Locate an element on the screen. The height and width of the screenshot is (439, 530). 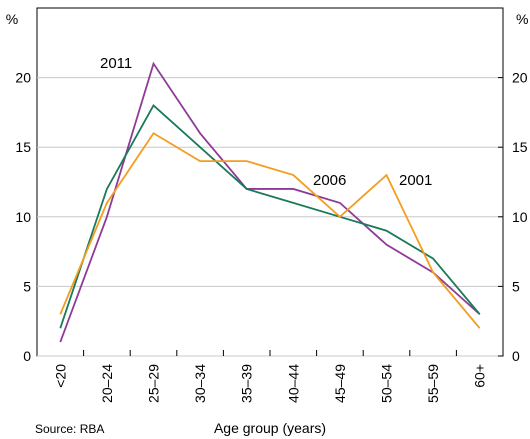
x-tick-label: 20–24 is located at coordinates (107, 383).